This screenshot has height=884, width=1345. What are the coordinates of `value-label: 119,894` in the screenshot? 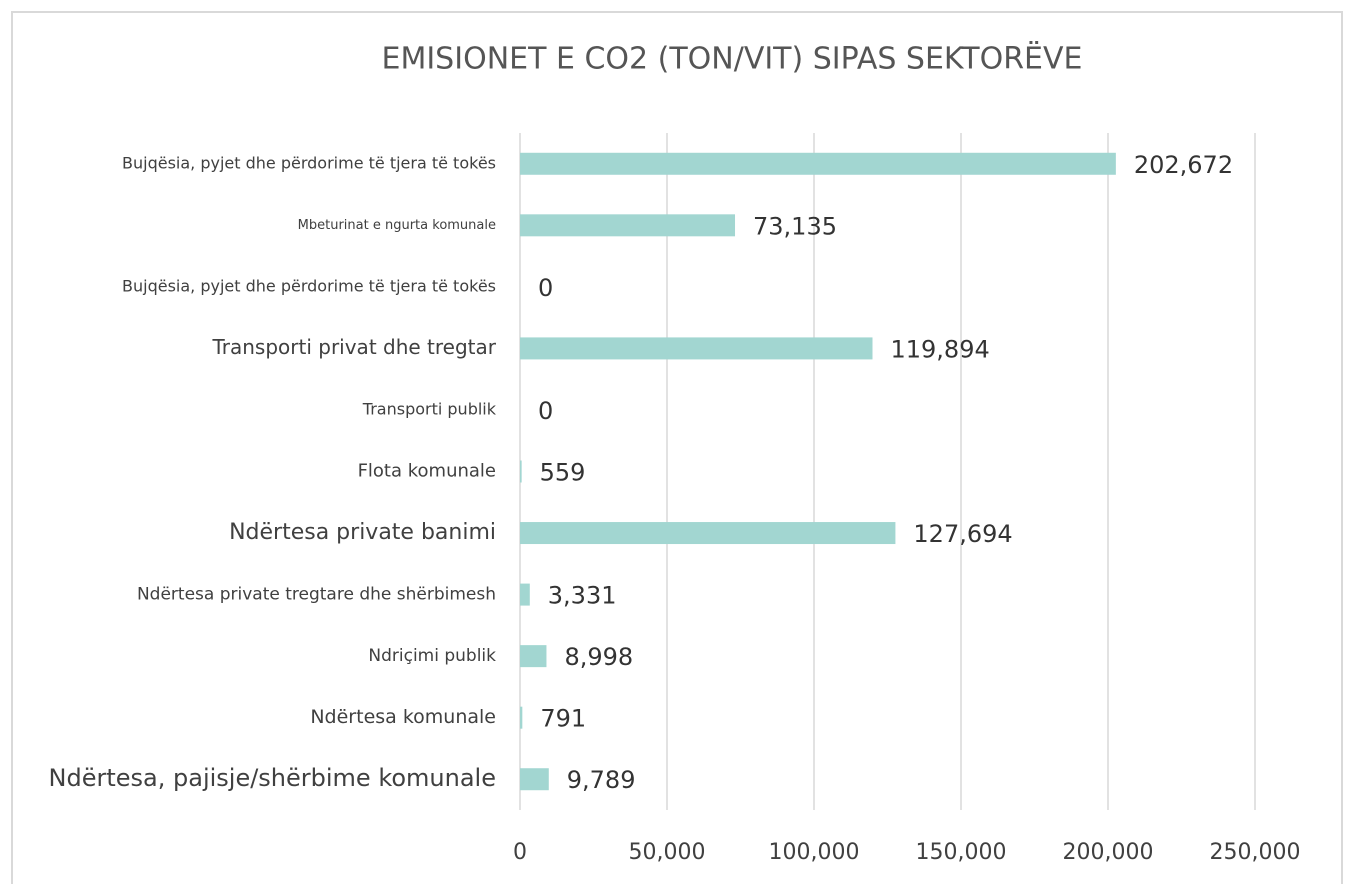 It's located at (939, 349).